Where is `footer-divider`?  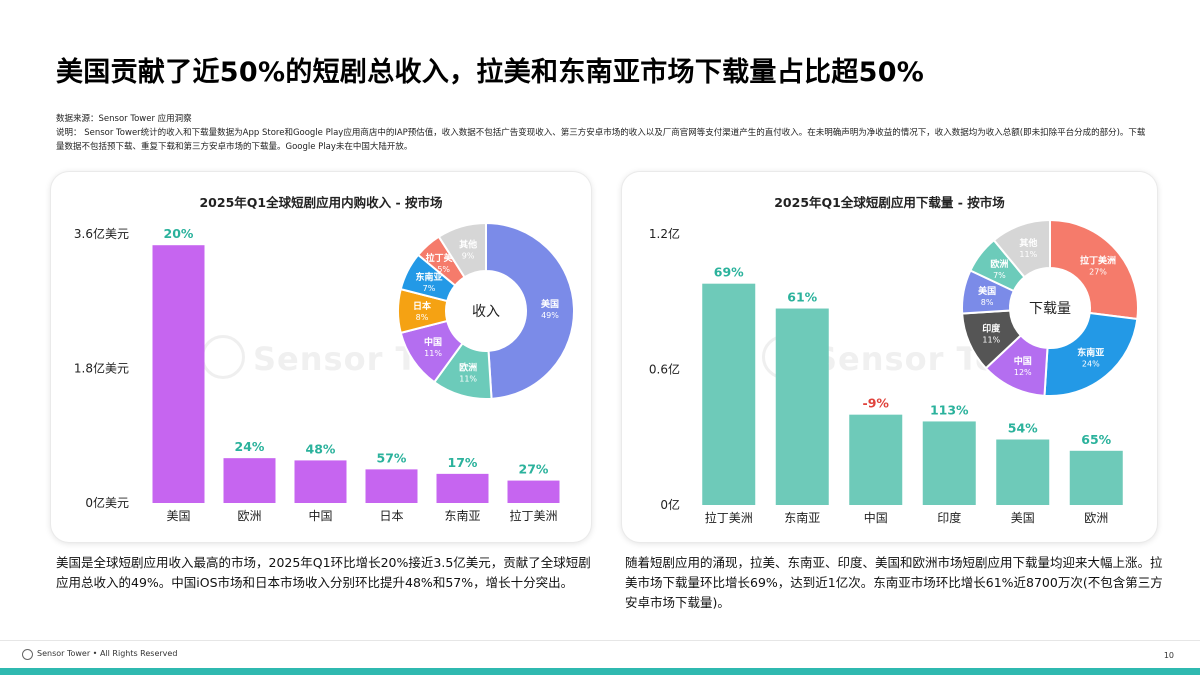 footer-divider is located at coordinates (600, 640).